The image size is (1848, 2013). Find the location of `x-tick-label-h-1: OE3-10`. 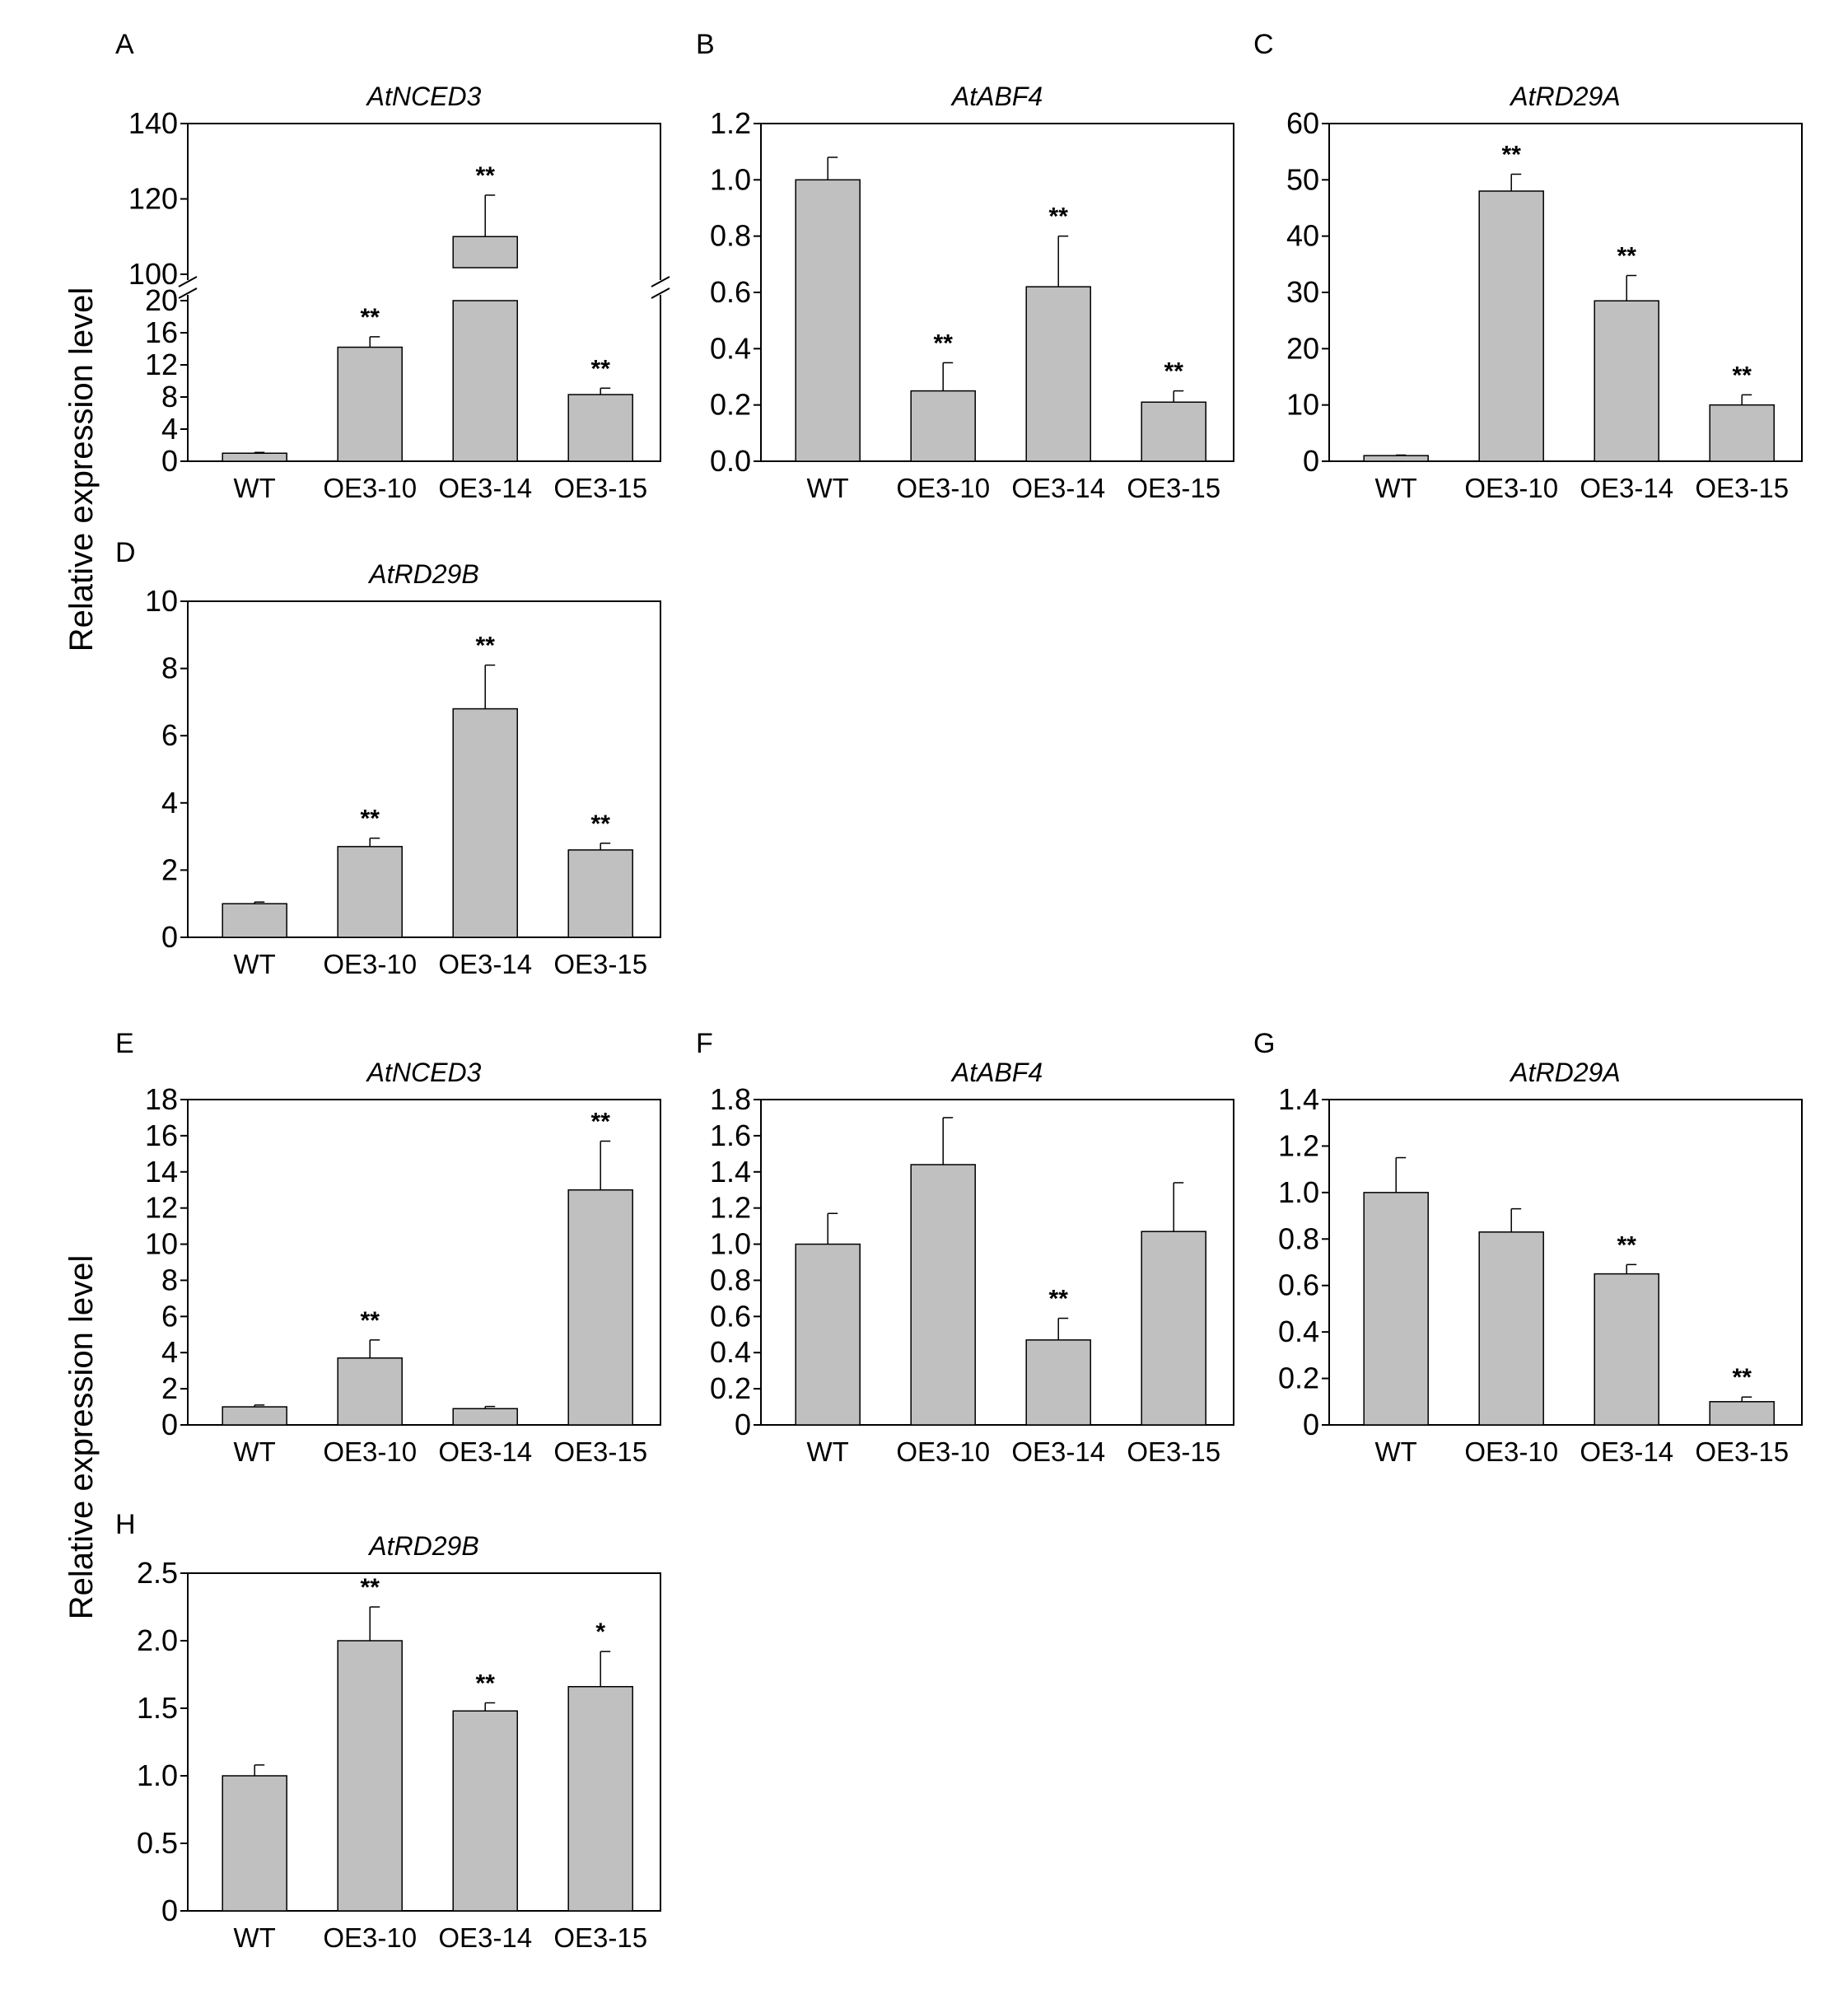

x-tick-label-h-1: OE3-10 is located at coordinates (370, 1937).